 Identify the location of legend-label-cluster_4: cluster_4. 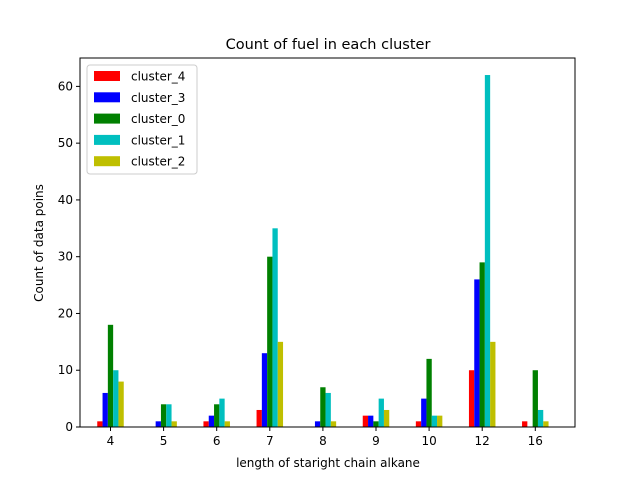
(158, 77).